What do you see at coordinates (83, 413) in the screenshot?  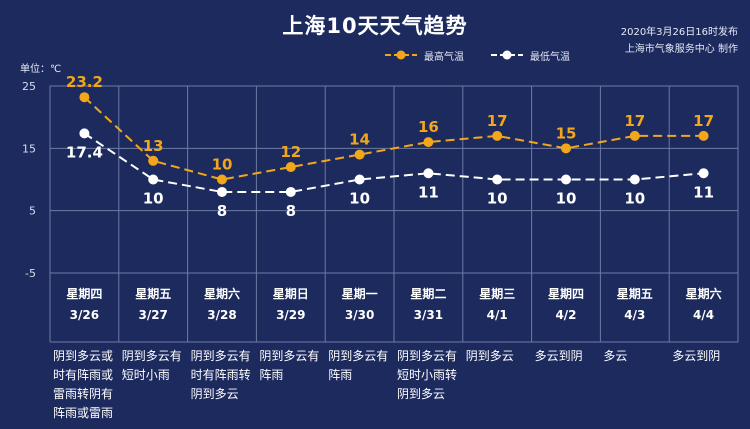 I see `day-weather: 阵雨或雷雨` at bounding box center [83, 413].